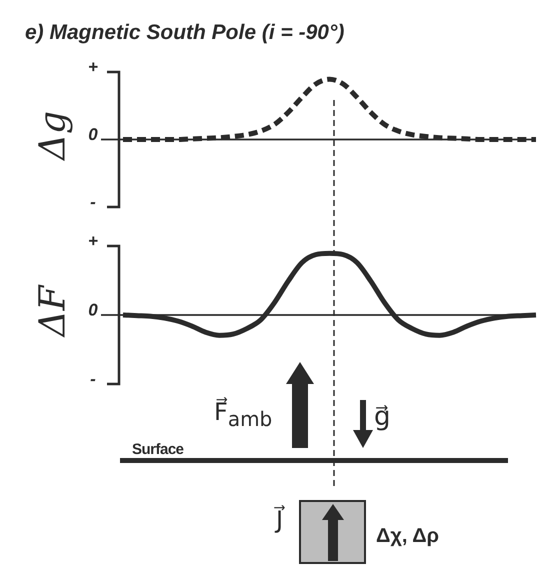 The height and width of the screenshot is (576, 558). What do you see at coordinates (158, 449) in the screenshot?
I see `text: Surface` at bounding box center [158, 449].